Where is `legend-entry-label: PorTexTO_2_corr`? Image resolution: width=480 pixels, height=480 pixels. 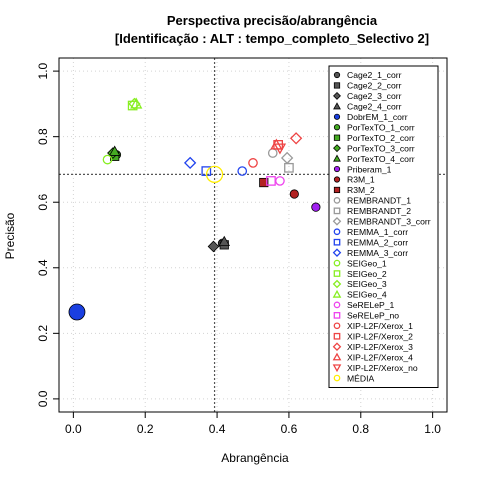
legend-entry-label: PorTexTO_2_corr is located at coordinates (381, 138).